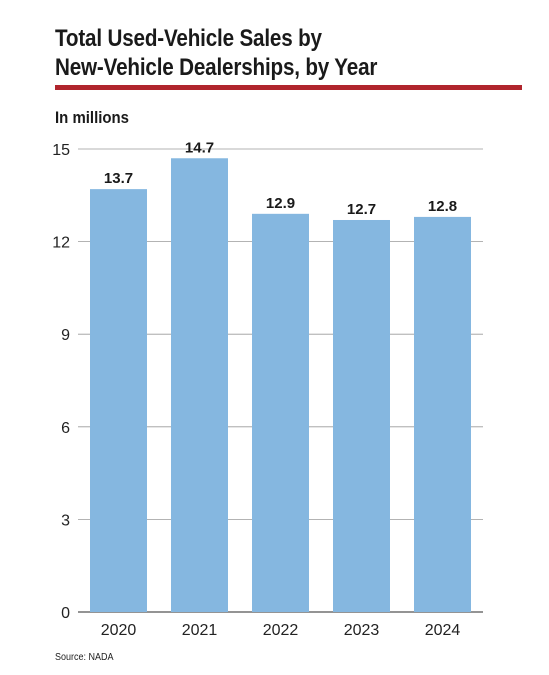  What do you see at coordinates (216, 67) in the screenshot?
I see `chart-title-line-2: New-Vehicle Dealerships, by Year` at bounding box center [216, 67].